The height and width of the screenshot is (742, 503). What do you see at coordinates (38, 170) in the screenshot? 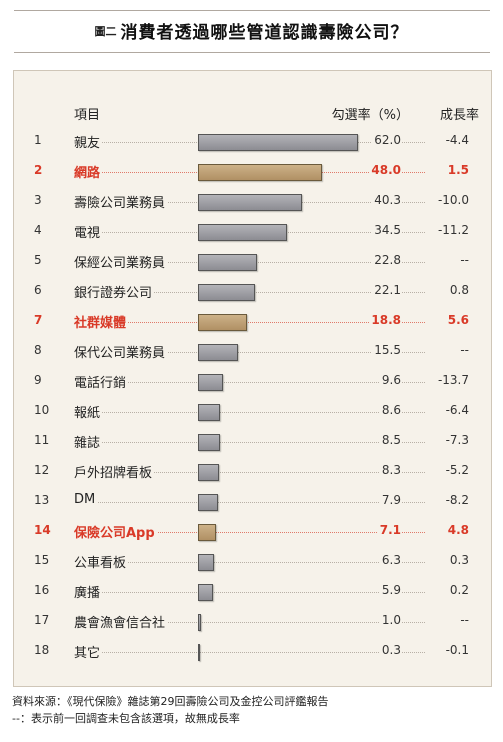
I see `row-number: 2` at bounding box center [38, 170].